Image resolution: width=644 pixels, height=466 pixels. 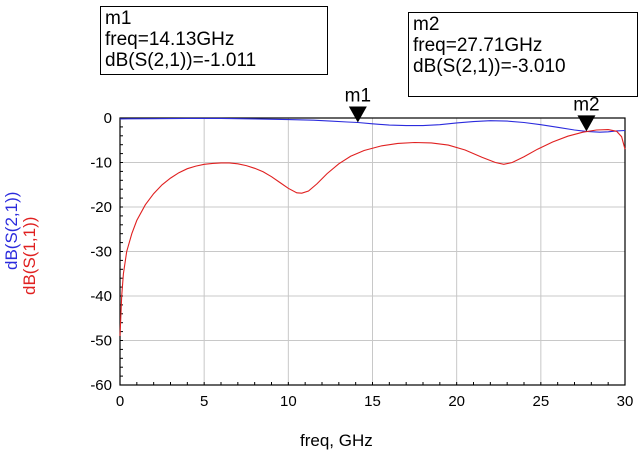 I want to click on x-tick-label: 5, so click(x=204, y=401).